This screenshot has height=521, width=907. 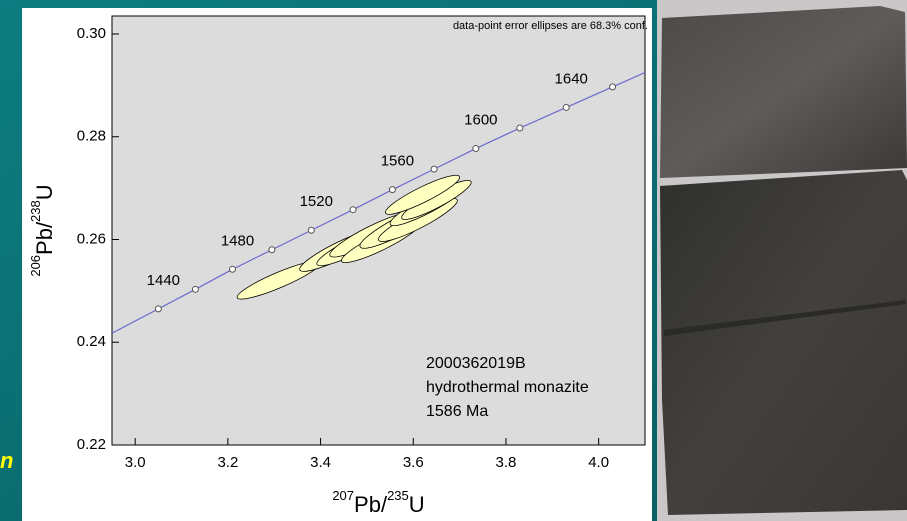 I want to click on rock-upper, so click(x=783, y=92).